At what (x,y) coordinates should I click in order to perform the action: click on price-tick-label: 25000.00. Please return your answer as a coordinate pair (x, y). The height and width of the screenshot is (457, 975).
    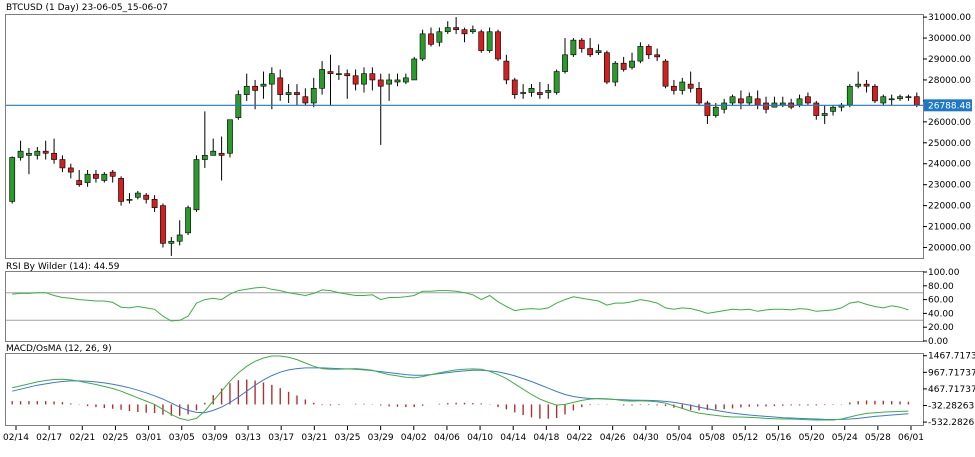
    Looking at the image, I should click on (949, 144).